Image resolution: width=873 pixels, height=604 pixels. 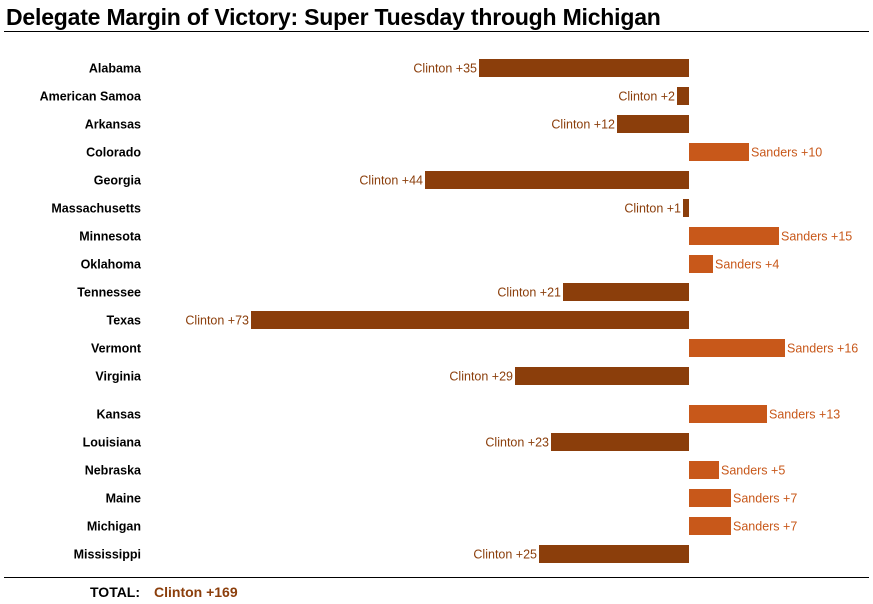 I want to click on data-label-michigan: Sanders +7, so click(x=765, y=527).